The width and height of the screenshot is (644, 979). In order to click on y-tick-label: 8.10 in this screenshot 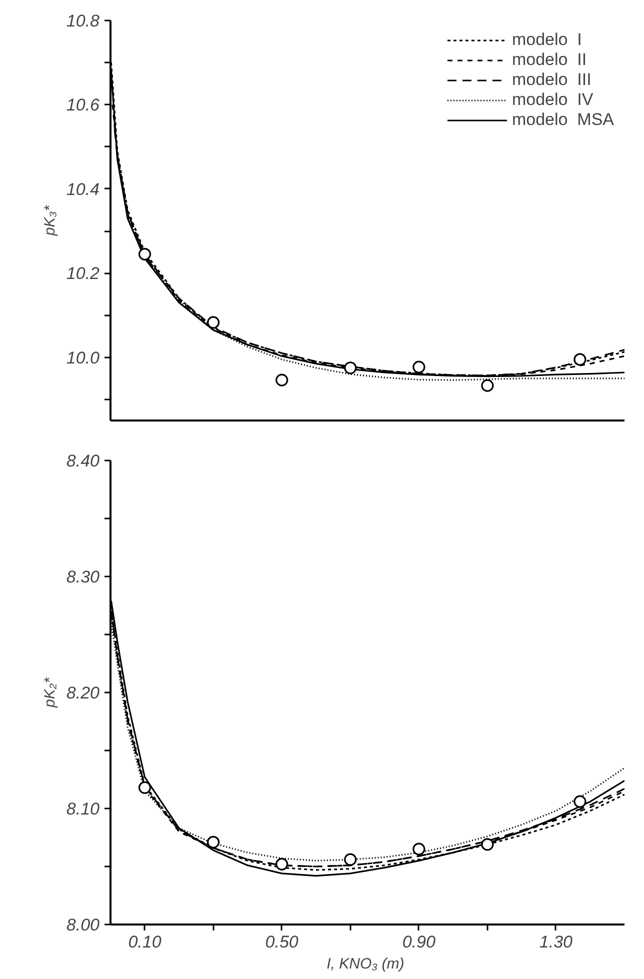, I will do `click(83, 809)`.